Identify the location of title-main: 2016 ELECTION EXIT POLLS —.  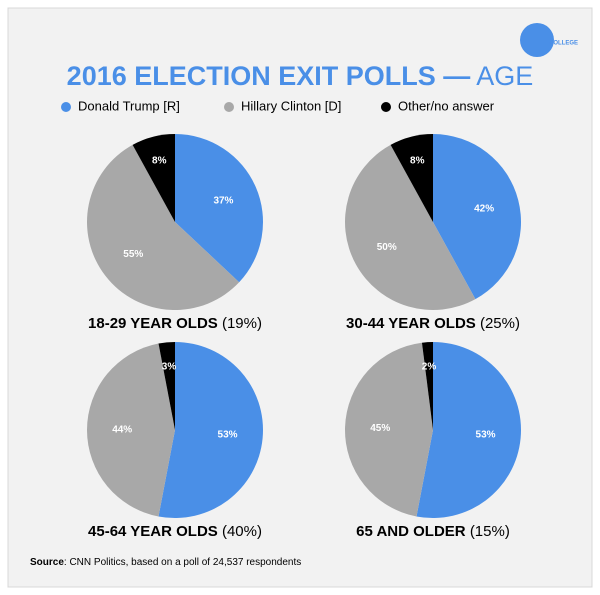
(269, 76).